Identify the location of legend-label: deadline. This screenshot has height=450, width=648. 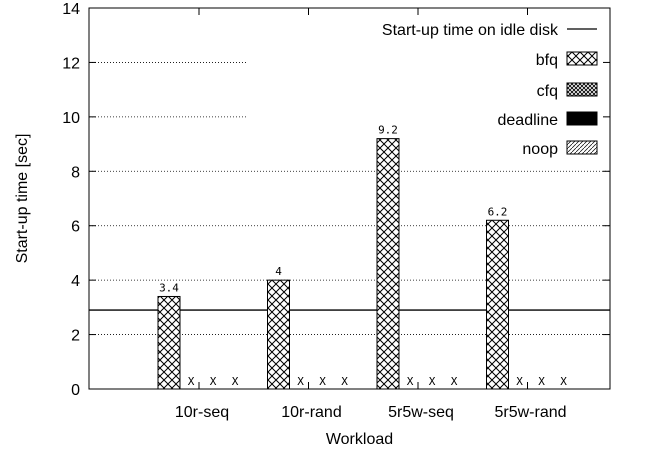
(528, 120).